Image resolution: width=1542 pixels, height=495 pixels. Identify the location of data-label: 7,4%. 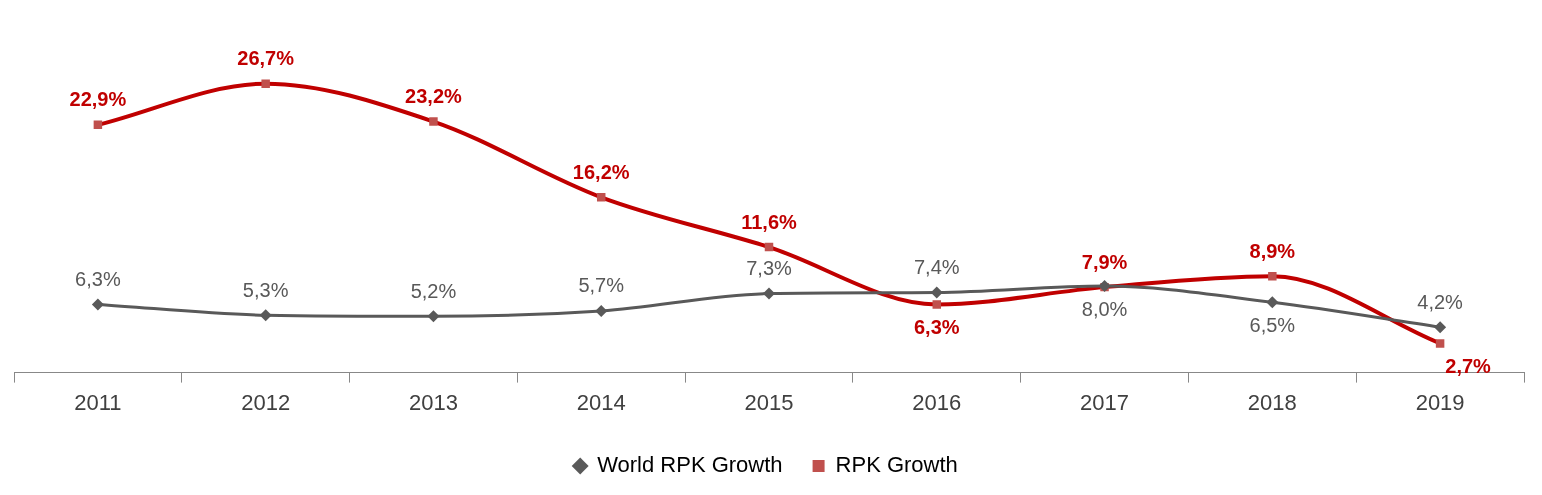
(936, 267).